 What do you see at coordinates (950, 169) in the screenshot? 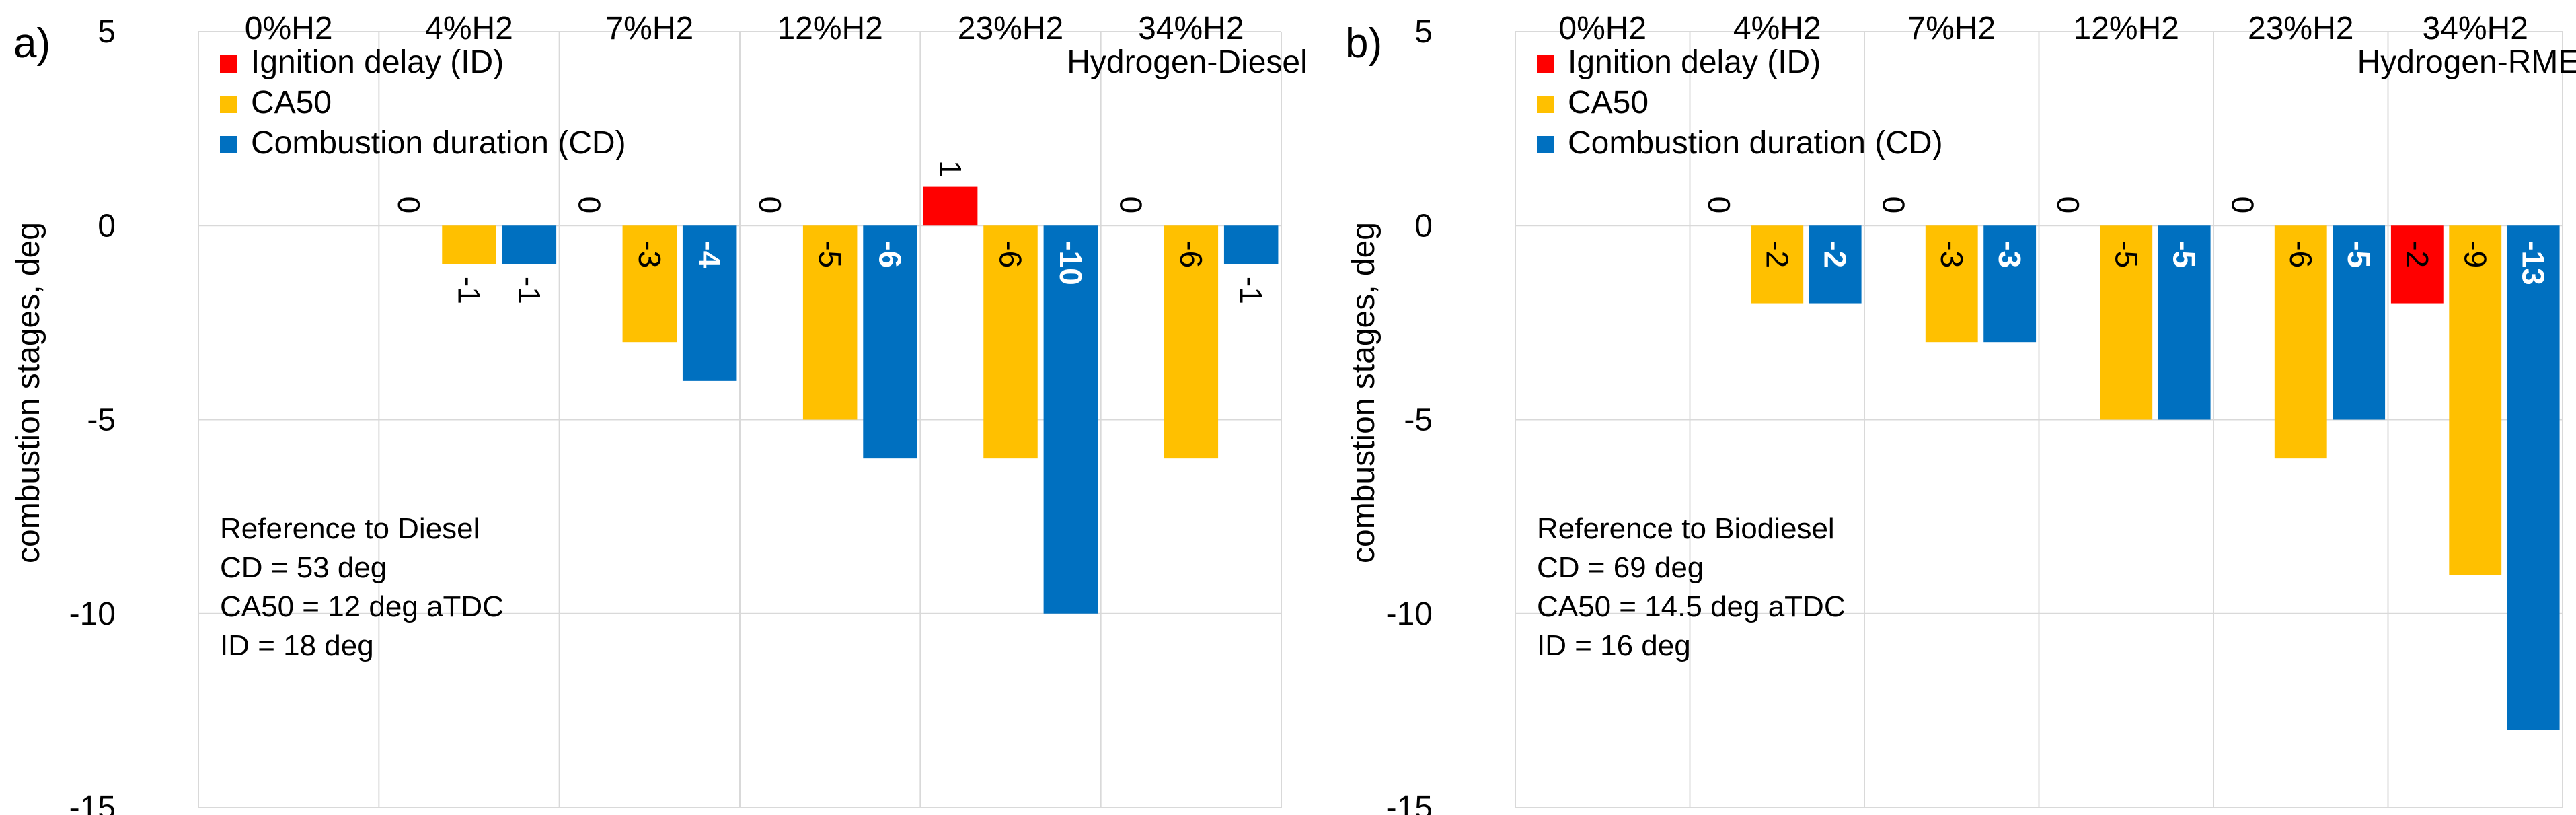
I see `data-label-id: 1` at bounding box center [950, 169].